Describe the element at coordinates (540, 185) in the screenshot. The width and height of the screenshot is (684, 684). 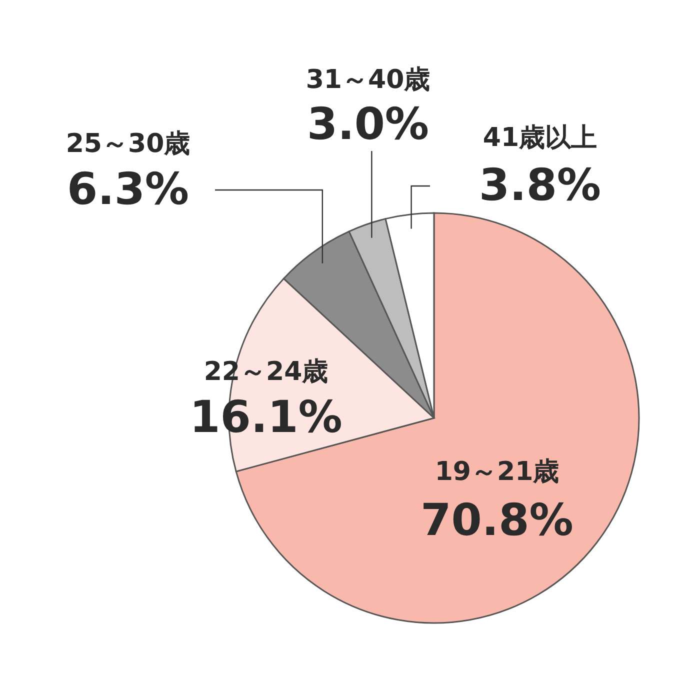
I see `data-label: 3.8%` at that location.